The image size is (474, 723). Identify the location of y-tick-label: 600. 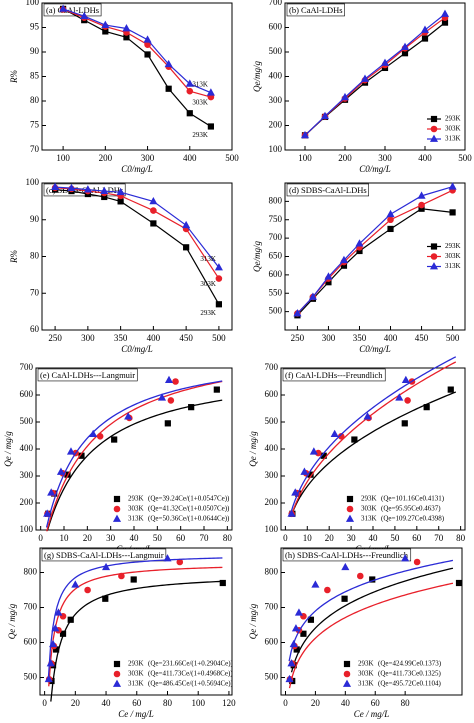
(27, 394).